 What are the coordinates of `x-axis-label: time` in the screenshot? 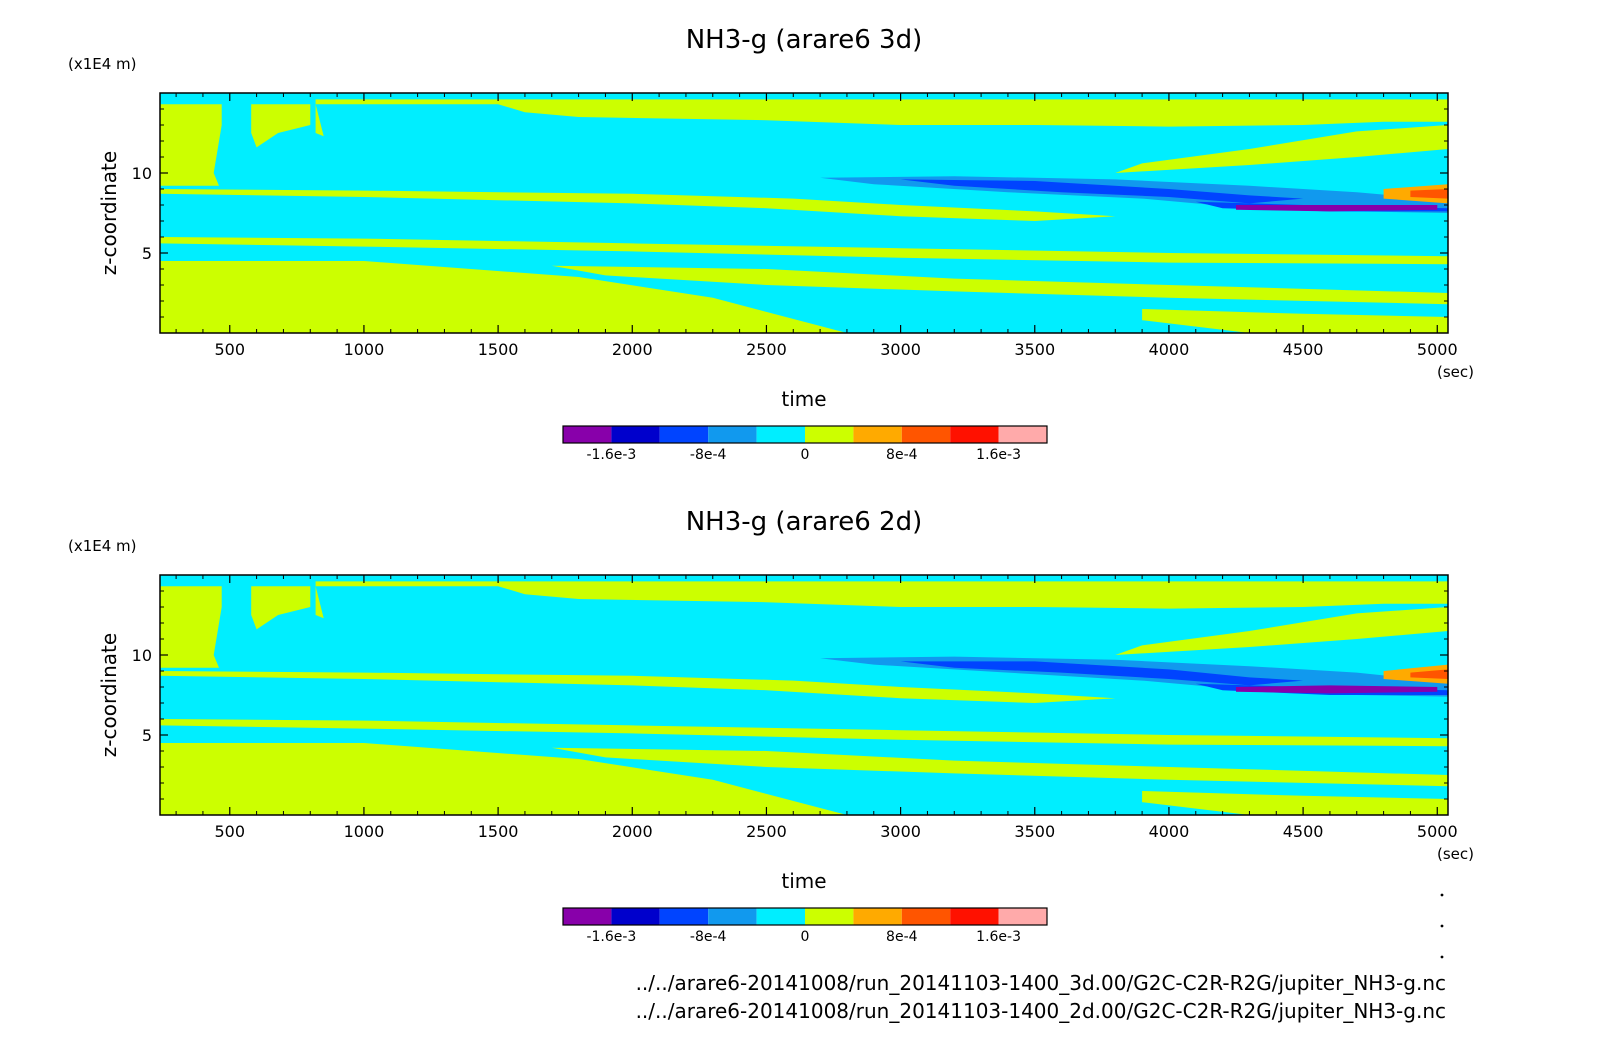 It's located at (803, 399).